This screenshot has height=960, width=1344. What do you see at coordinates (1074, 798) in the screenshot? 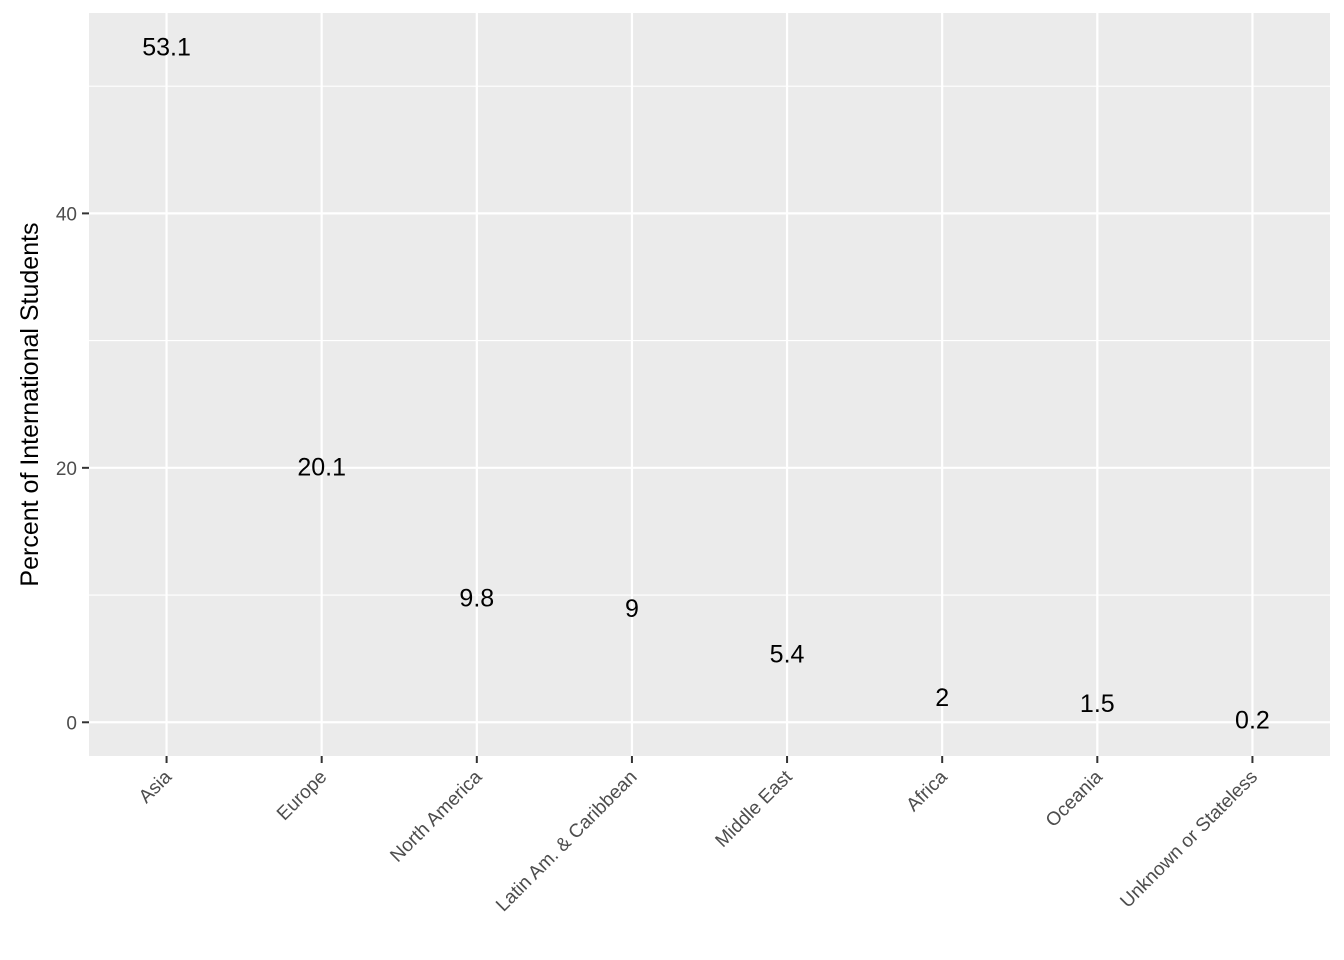
I see `x-tick-label: Oceania` at bounding box center [1074, 798].